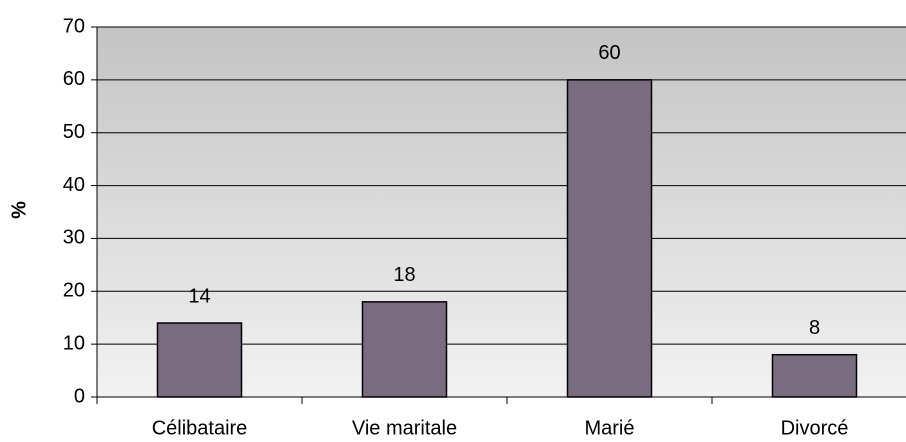  Describe the element at coordinates (19, 210) in the screenshot. I see `y-axis-label: %` at that location.